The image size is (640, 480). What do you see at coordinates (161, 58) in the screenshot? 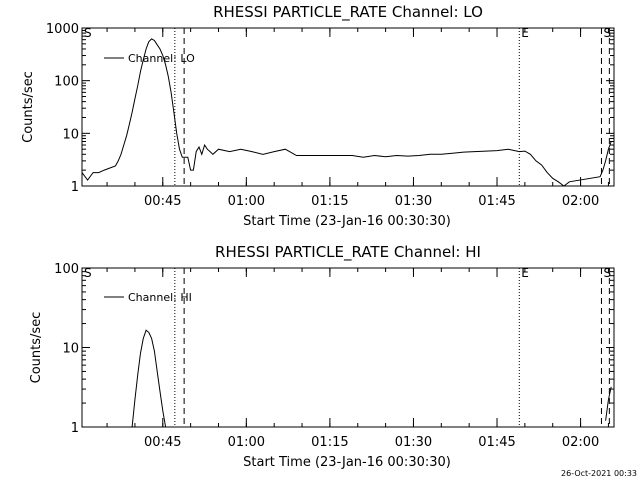
I see `legend-label: Channel: LO` at bounding box center [161, 58].